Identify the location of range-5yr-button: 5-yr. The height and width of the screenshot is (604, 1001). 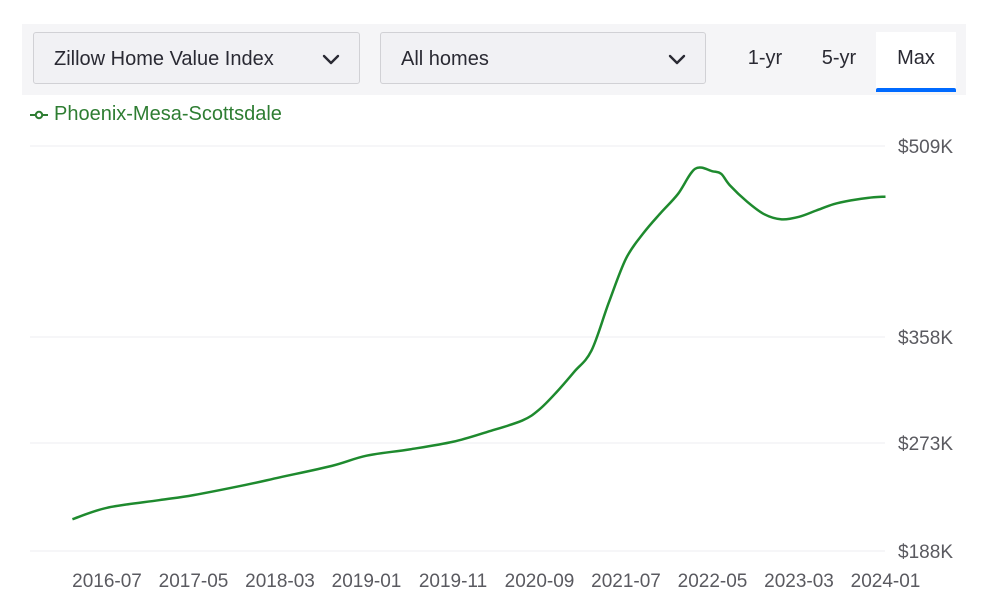
(839, 62).